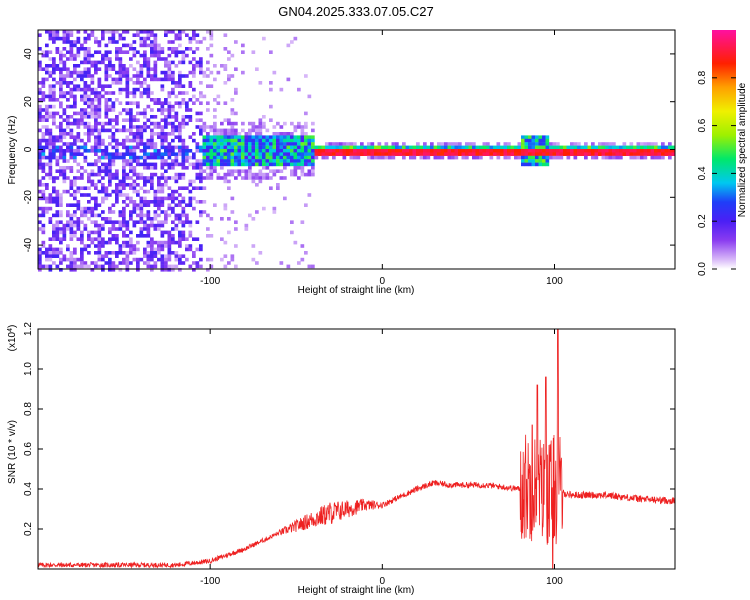  I want to click on spectrogram-ytick-label-4: 40, so click(28, 54).